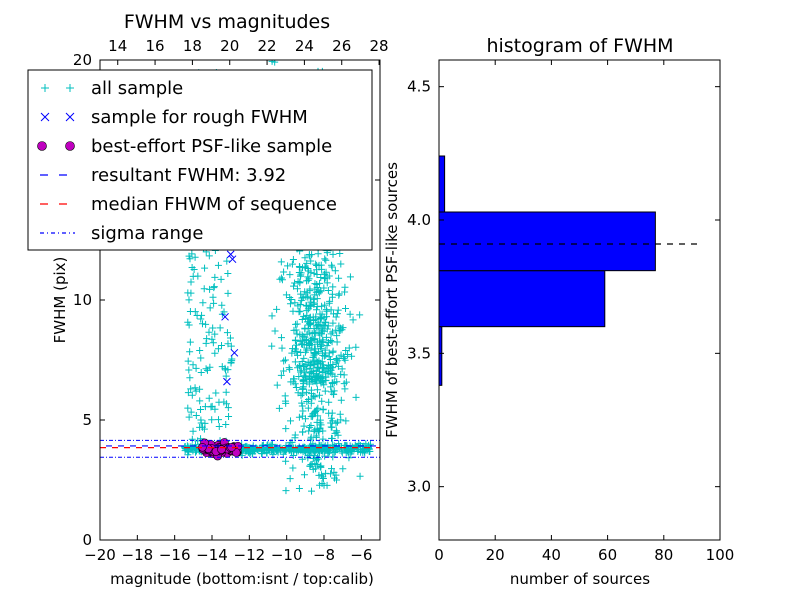 The width and height of the screenshot is (800, 604). Describe the element at coordinates (57, 117) in the screenshot. I see `legend-item` at that location.